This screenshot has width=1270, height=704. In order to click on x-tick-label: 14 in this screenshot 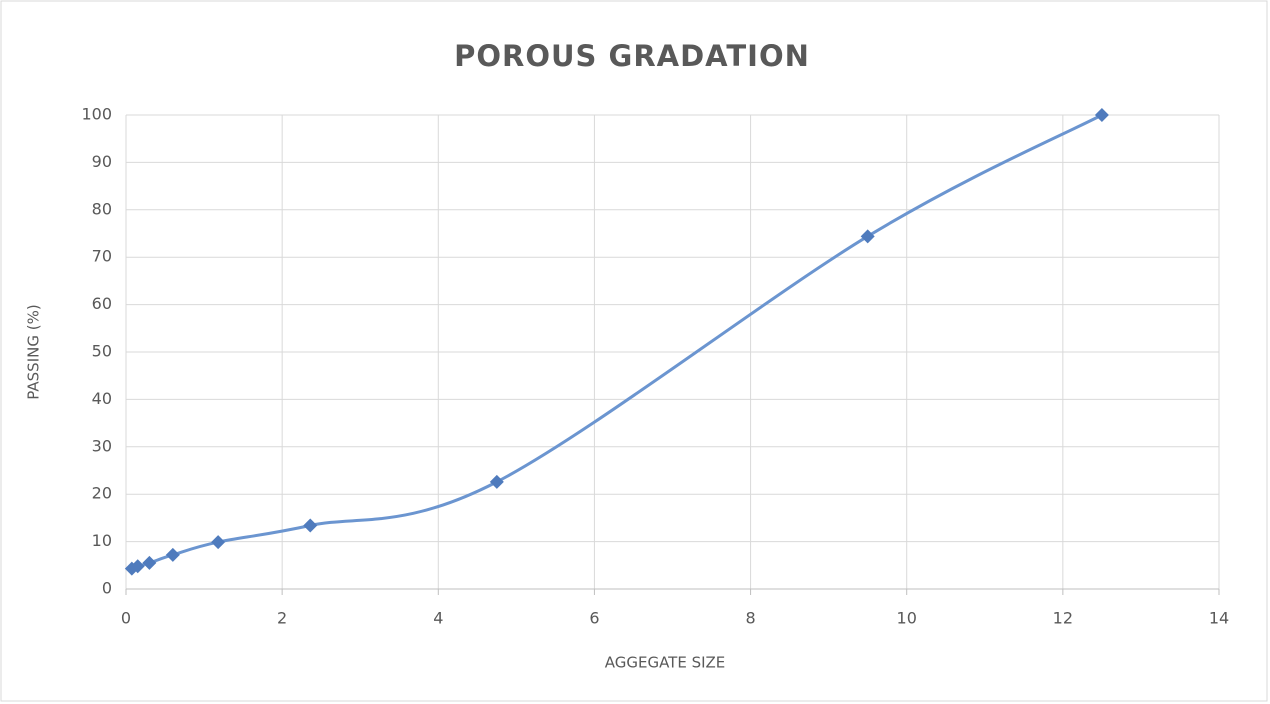, I will do `click(1219, 618)`.